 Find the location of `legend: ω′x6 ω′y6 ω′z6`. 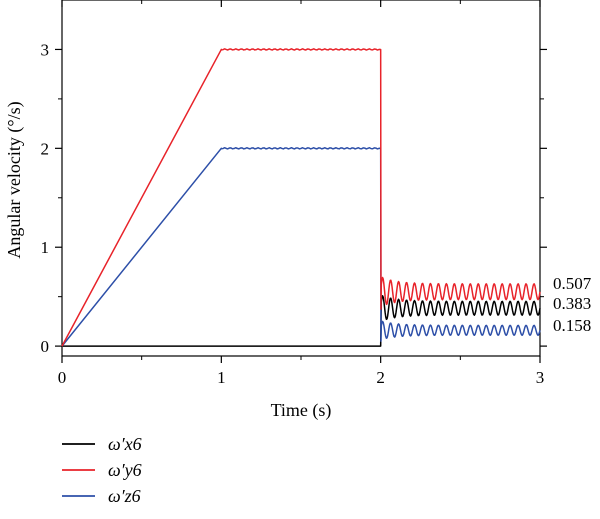

legend: ω′x6 ω′y6 ω′z6 is located at coordinates (102, 470).